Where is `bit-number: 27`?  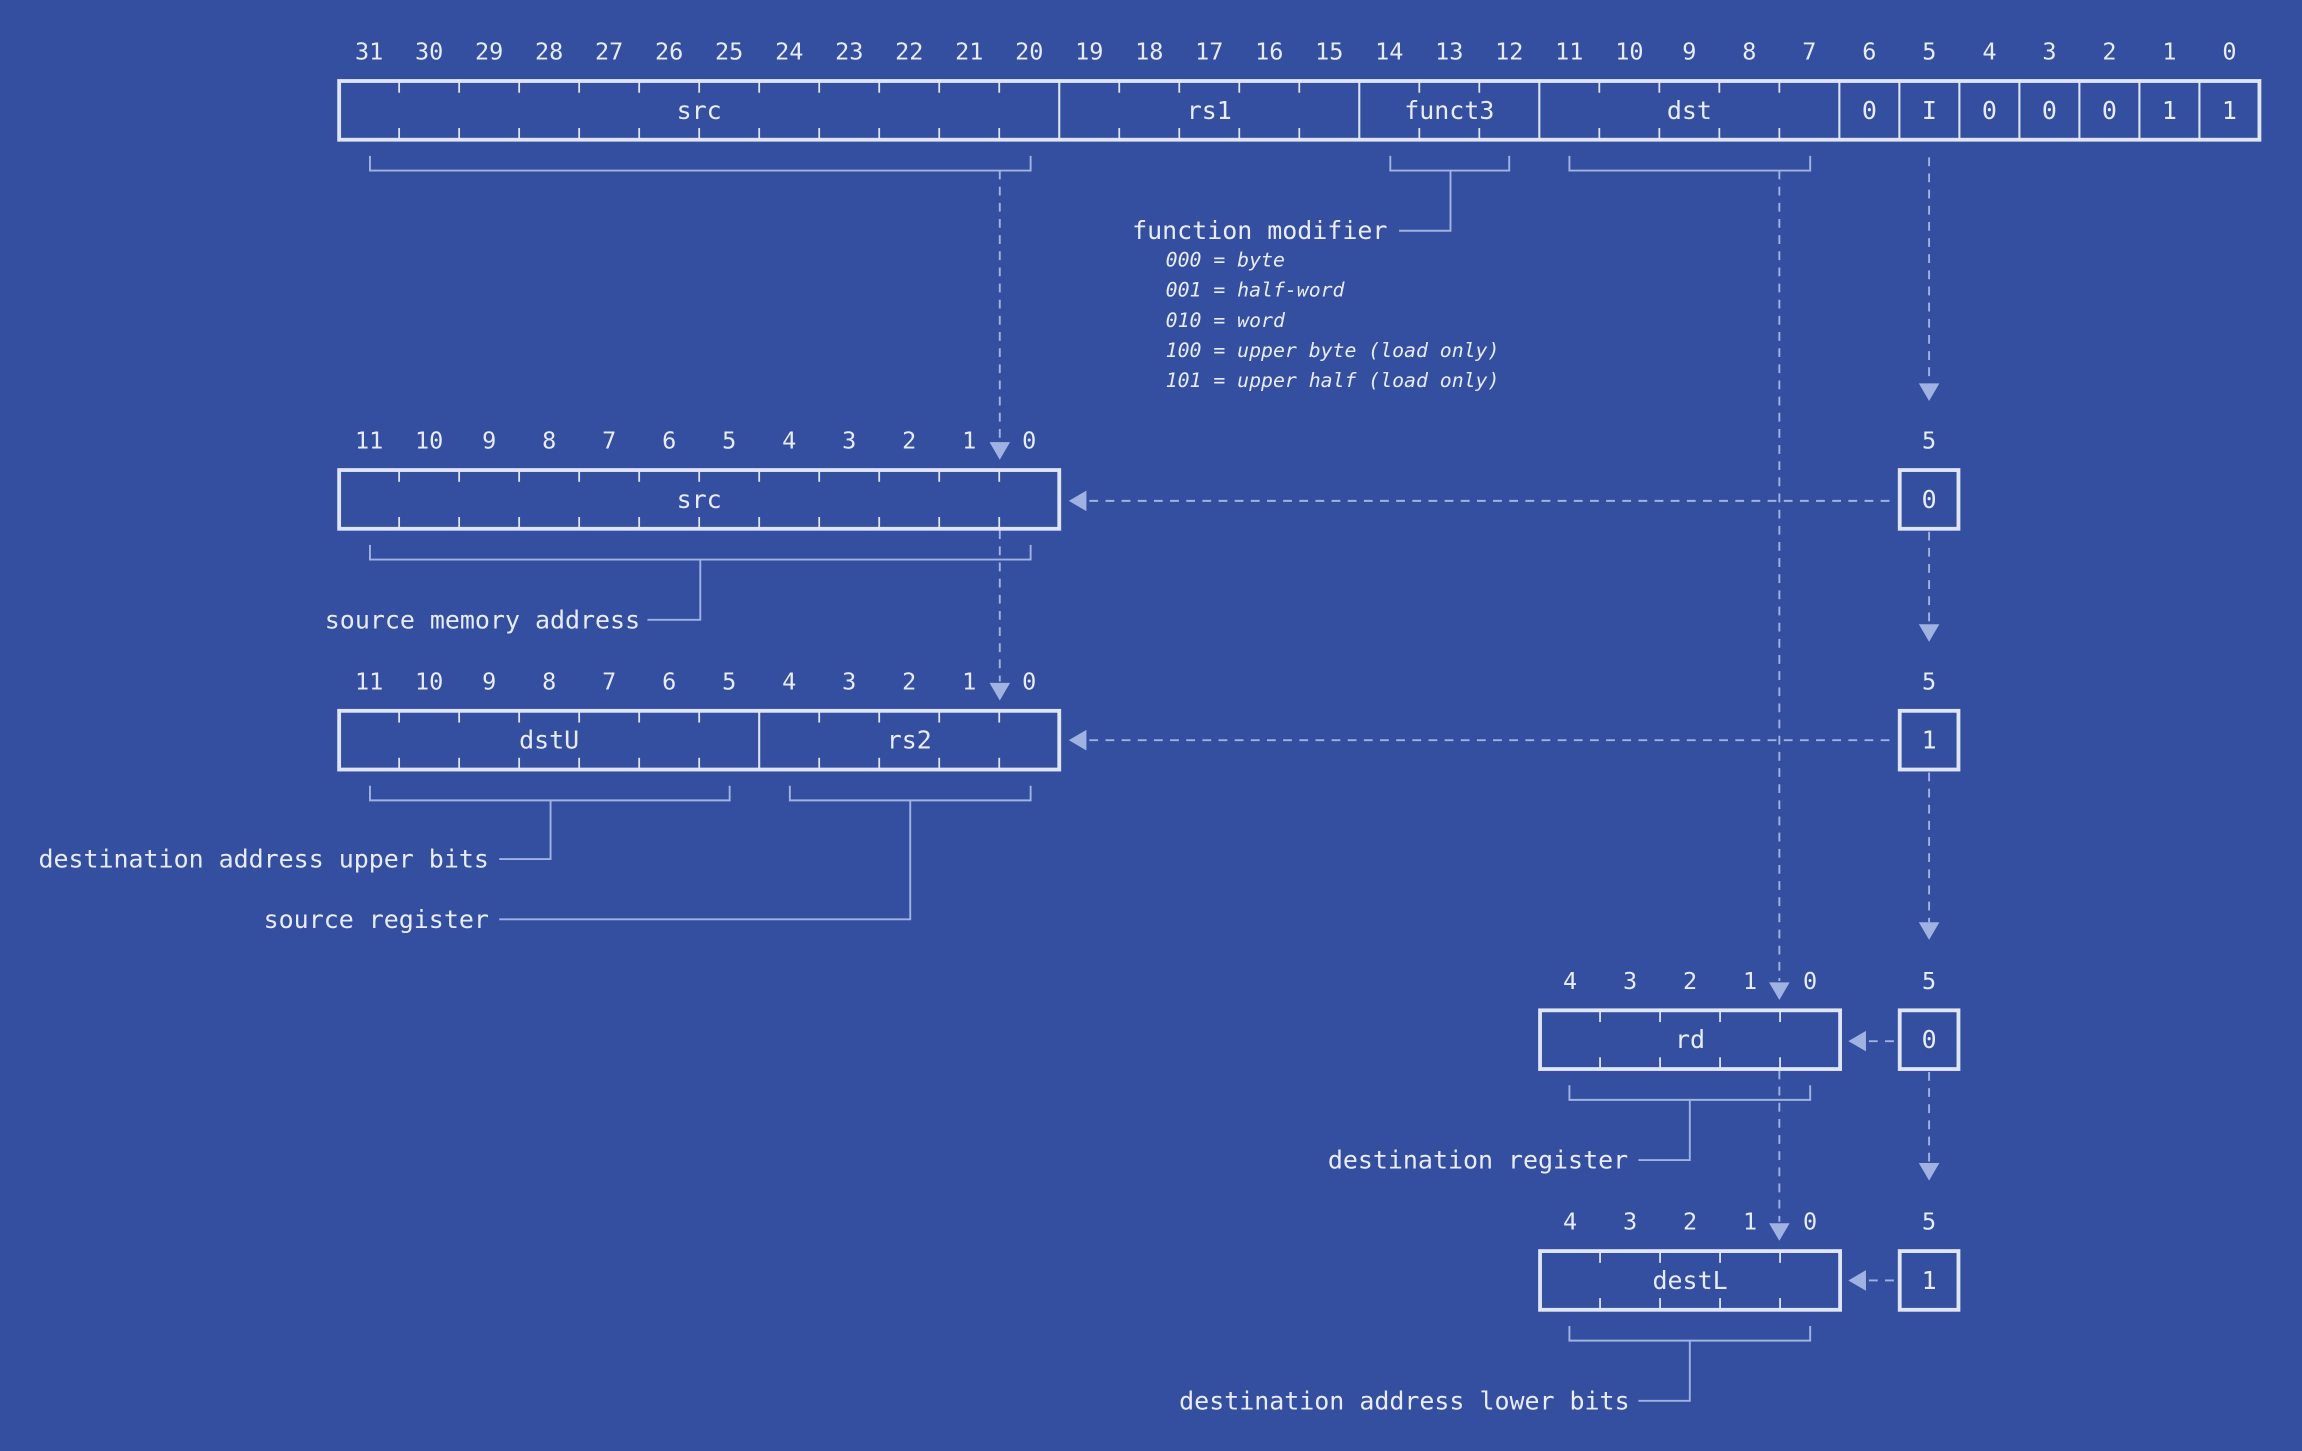 bit-number: 27 is located at coordinates (609, 52).